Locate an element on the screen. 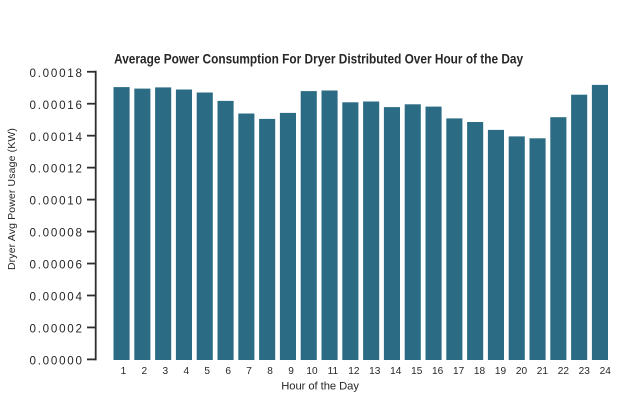 The width and height of the screenshot is (640, 400). svg-text: 19 is located at coordinates (501, 371).